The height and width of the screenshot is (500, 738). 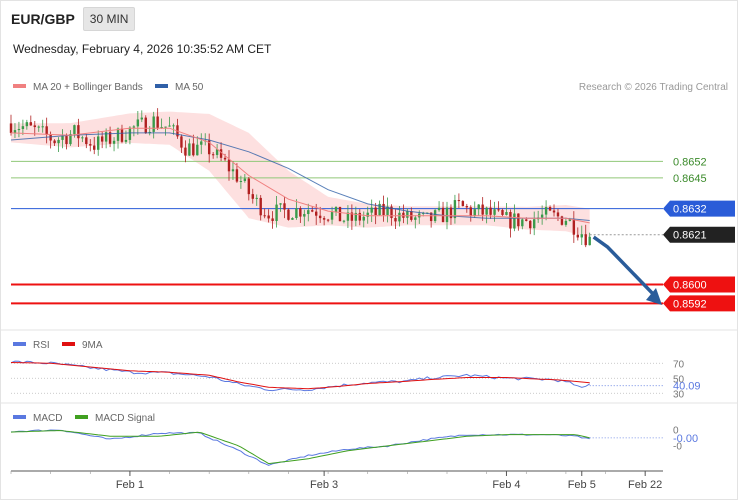 What do you see at coordinates (324, 485) in the screenshot?
I see `x-axis-tick-label: Feb 3` at bounding box center [324, 485].